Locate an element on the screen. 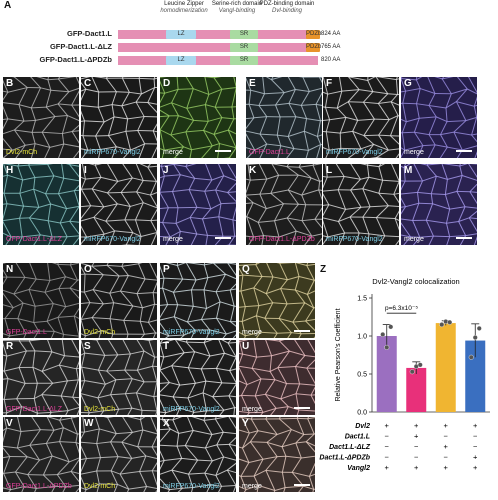 This screenshot has height=500, width=498. panel-caption: GFP-Dact1.L is located at coordinates (26, 332).